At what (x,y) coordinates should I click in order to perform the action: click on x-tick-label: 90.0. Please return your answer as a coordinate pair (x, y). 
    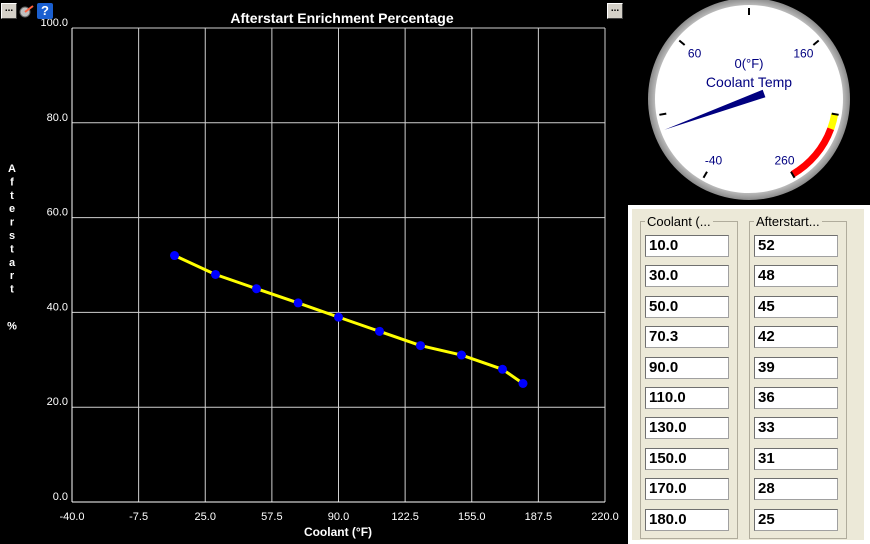
    Looking at the image, I should click on (338, 517).